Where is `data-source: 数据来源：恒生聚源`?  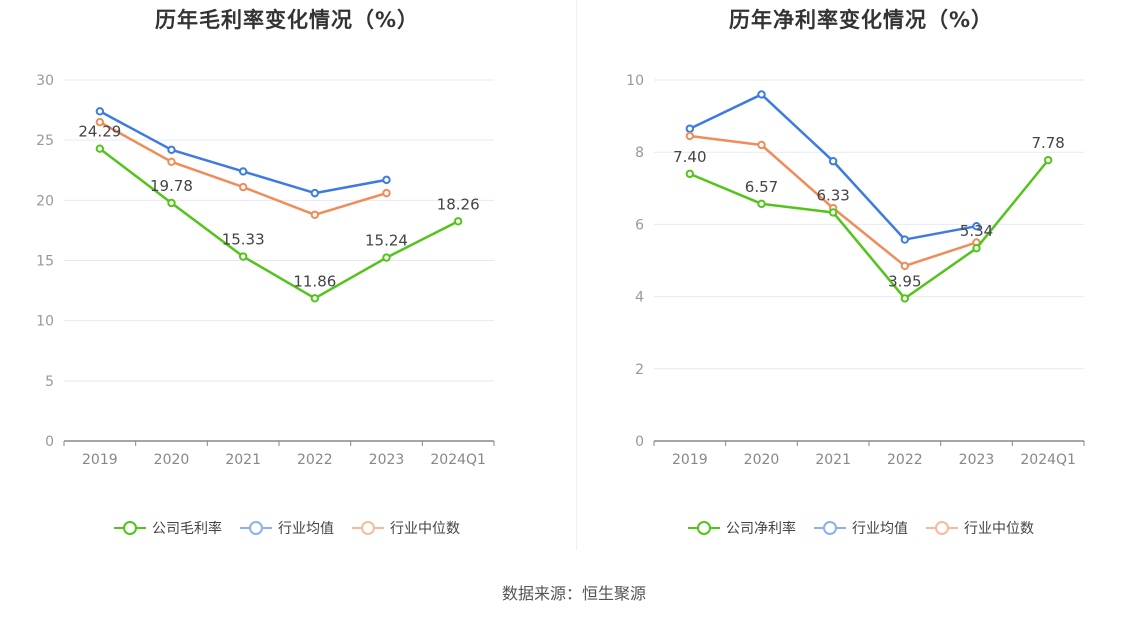 data-source: 数据来源：恒生聚源 is located at coordinates (573, 593).